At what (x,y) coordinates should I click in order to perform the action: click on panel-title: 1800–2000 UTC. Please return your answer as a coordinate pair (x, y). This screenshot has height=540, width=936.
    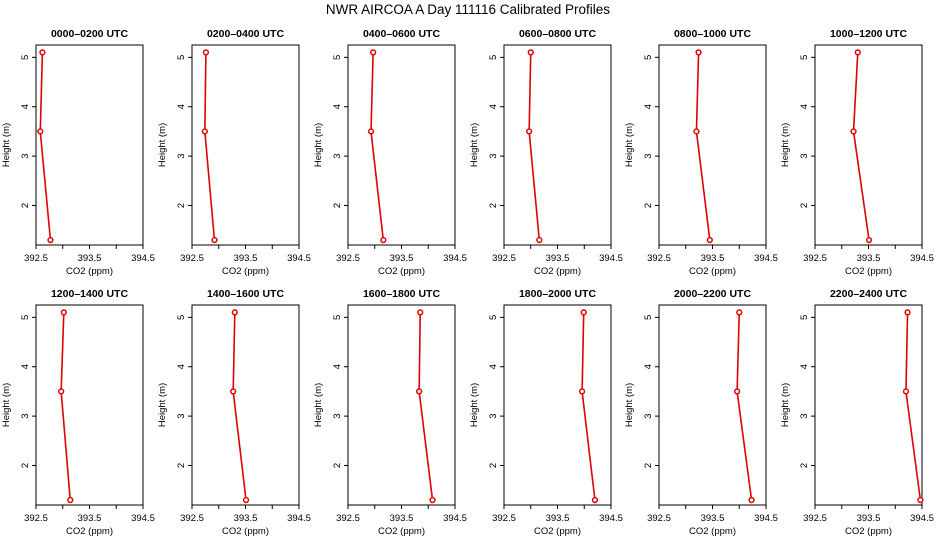
    Looking at the image, I should click on (557, 294).